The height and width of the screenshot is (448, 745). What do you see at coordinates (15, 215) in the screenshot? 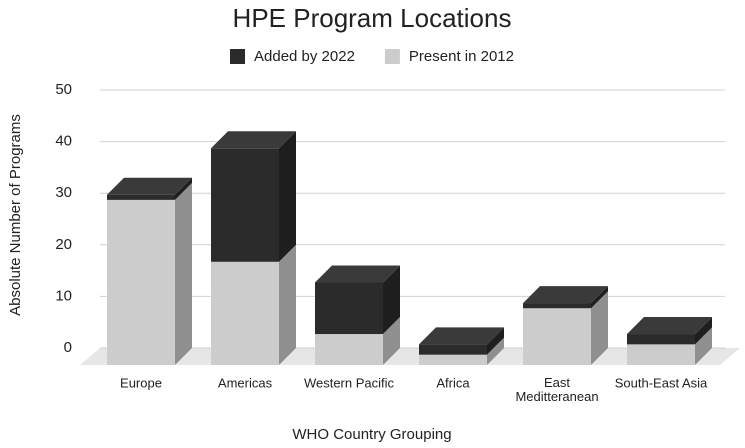
I see `y-axis-label: Absolute Number of Programs` at bounding box center [15, 215].